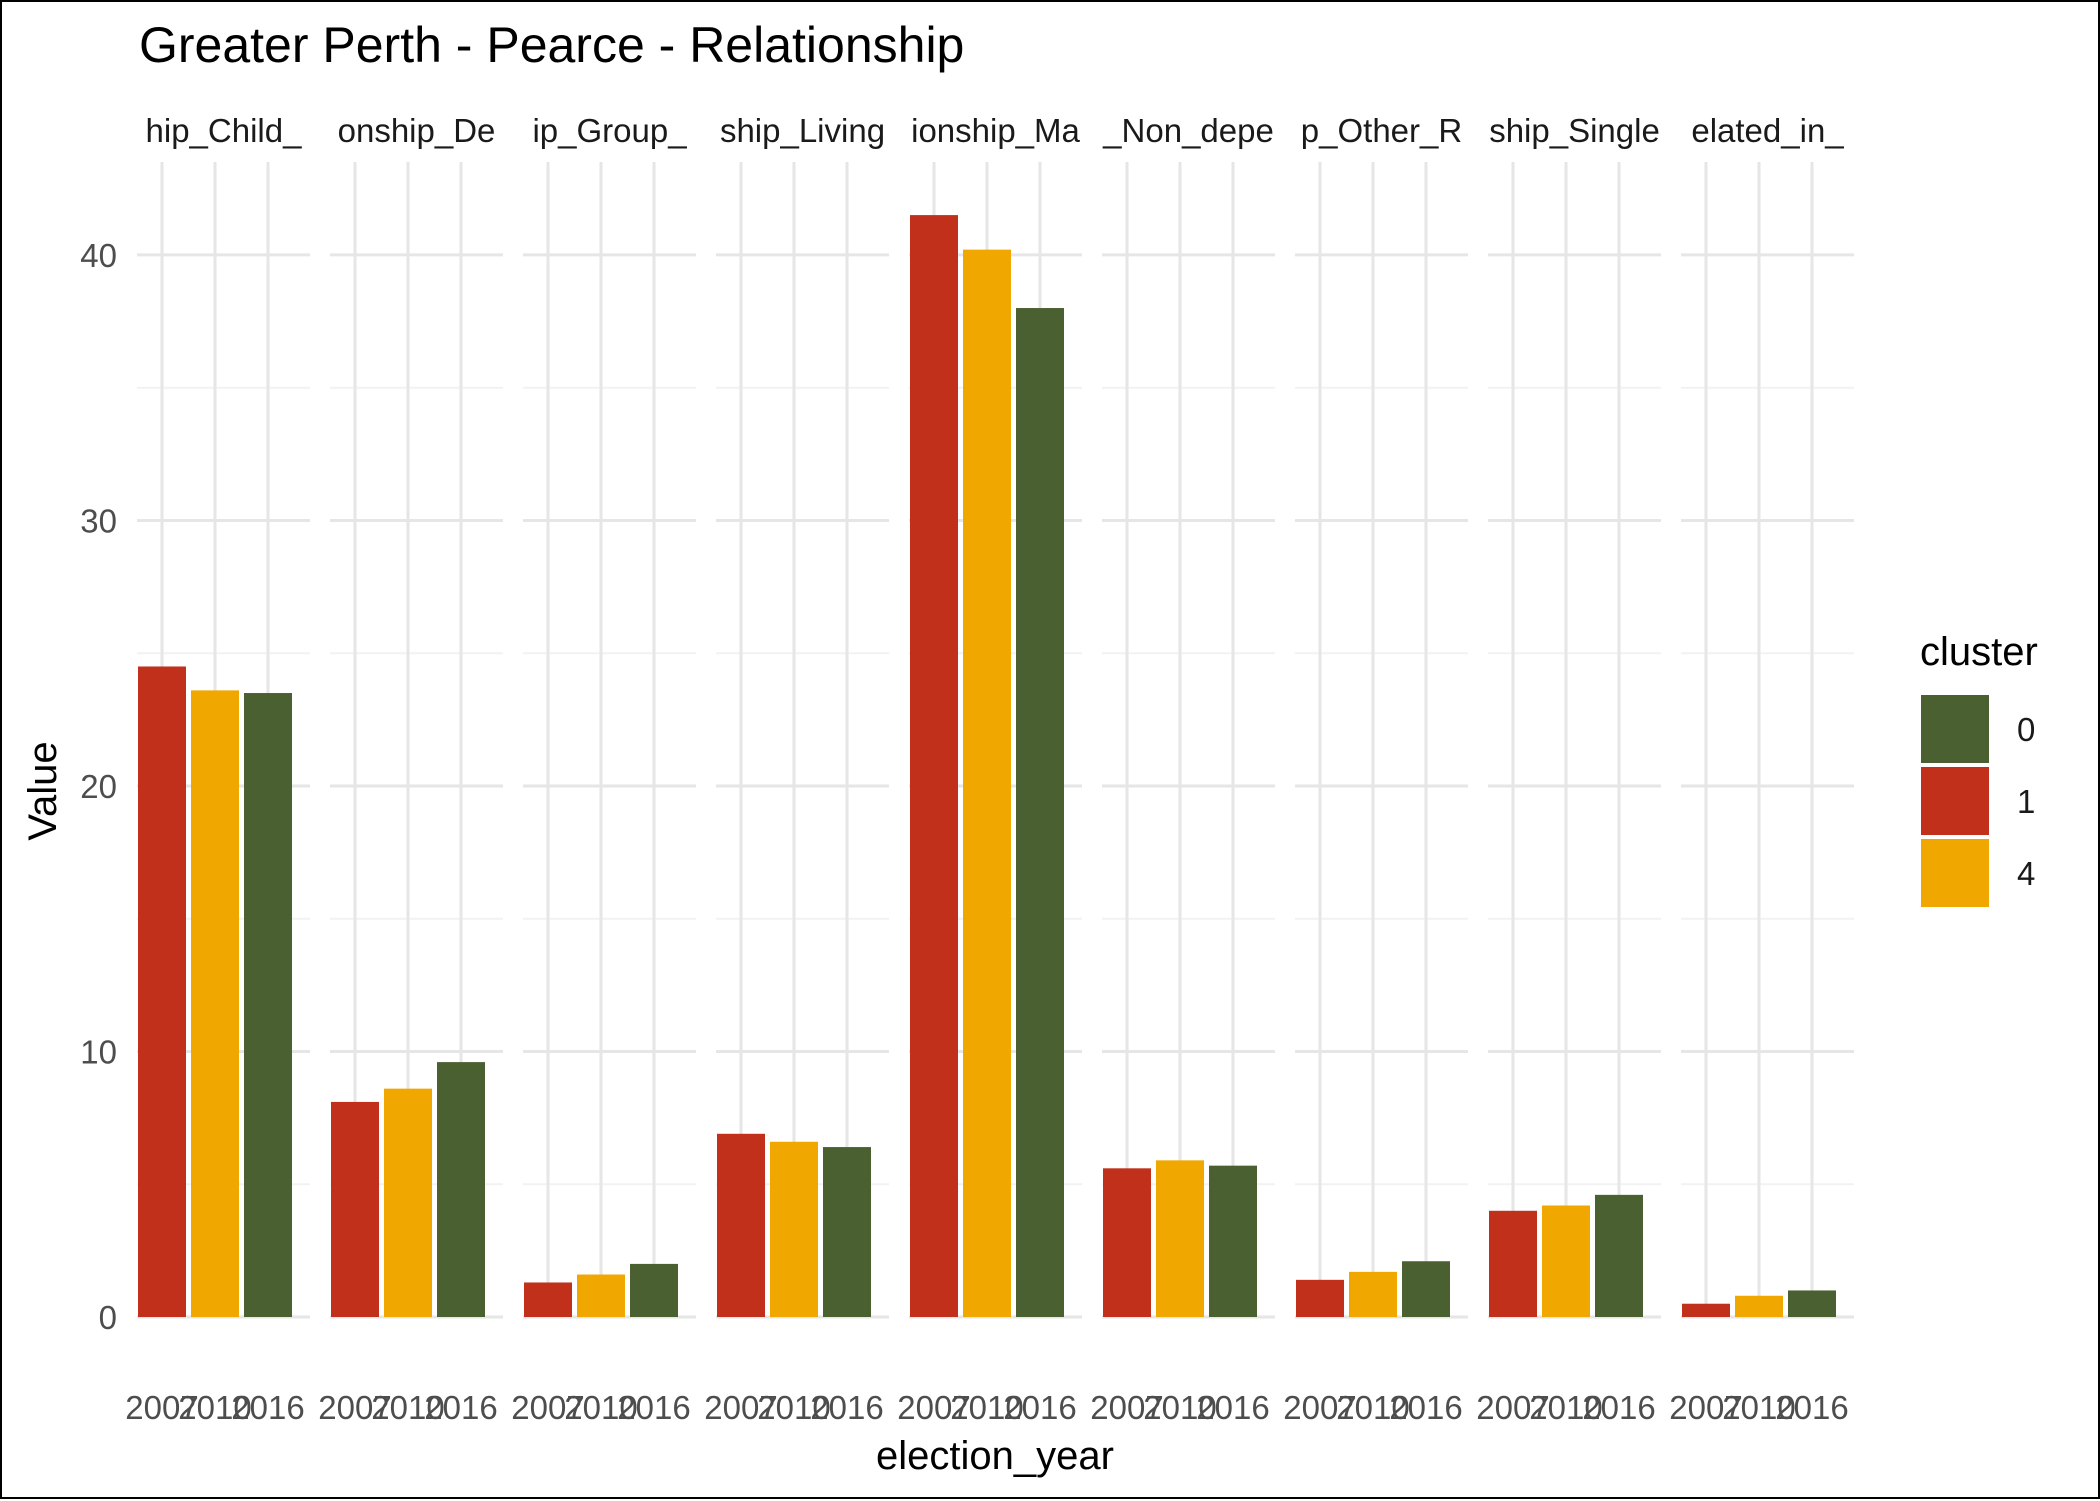 This screenshot has height=1501, width=2100. What do you see at coordinates (2026, 873) in the screenshot?
I see `legend-label: 4` at bounding box center [2026, 873].